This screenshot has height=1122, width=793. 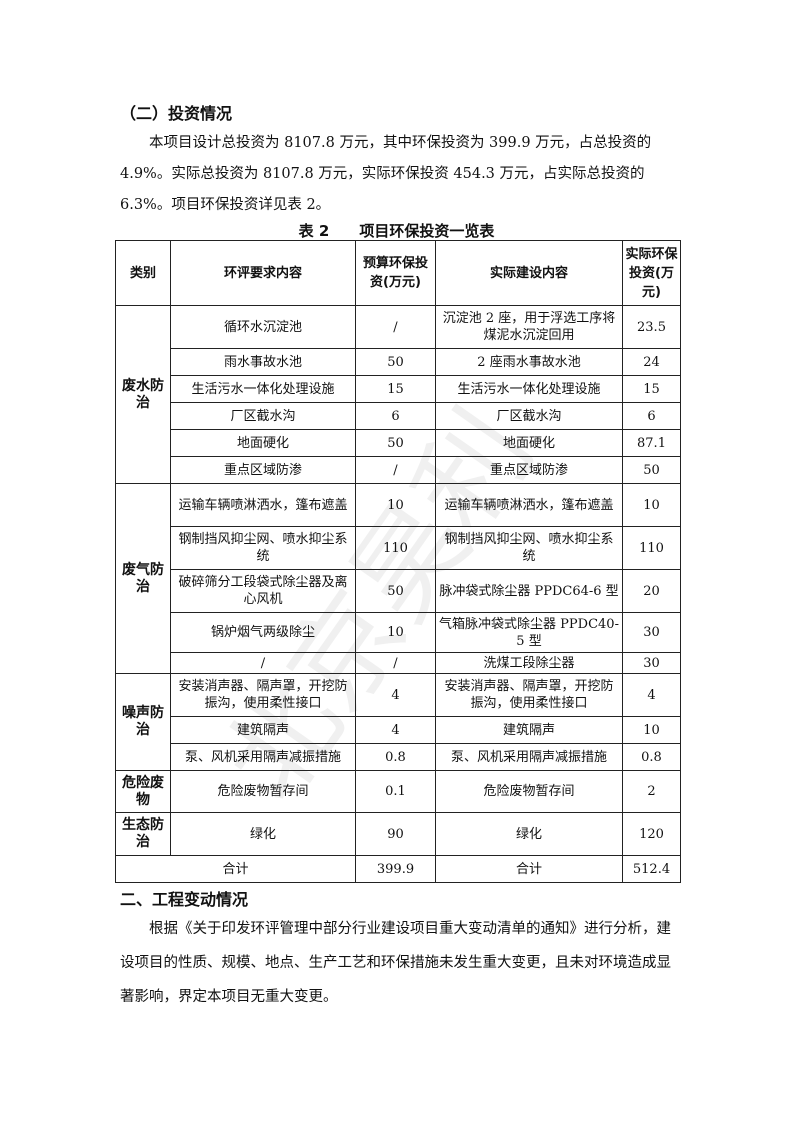 What do you see at coordinates (651, 416) in the screenshot?
I see `actual-investment-cell: 6` at bounding box center [651, 416].